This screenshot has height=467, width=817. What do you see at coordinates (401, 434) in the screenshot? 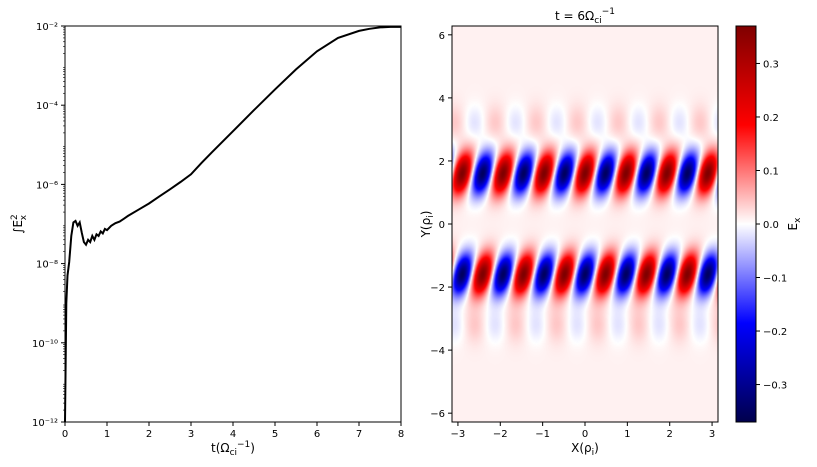
I see `left-x-tick-label: 8` at bounding box center [401, 434].